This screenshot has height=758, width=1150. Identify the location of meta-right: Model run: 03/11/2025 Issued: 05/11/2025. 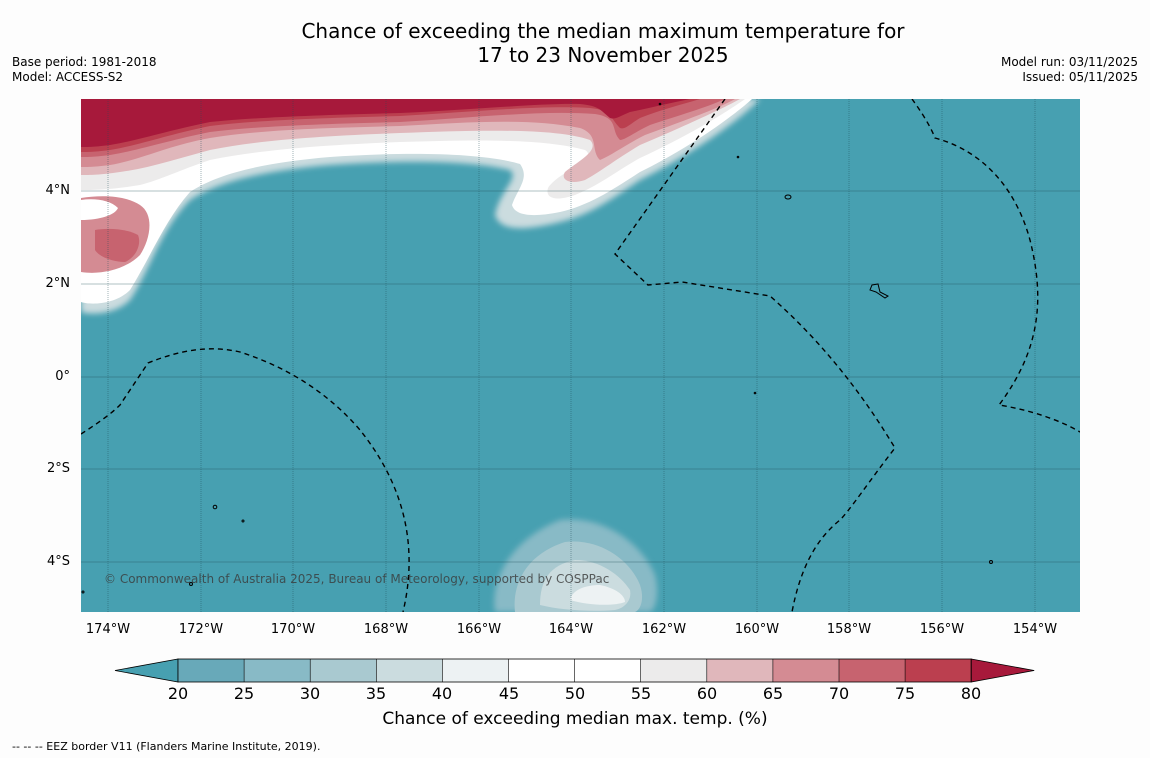
(1069, 70).